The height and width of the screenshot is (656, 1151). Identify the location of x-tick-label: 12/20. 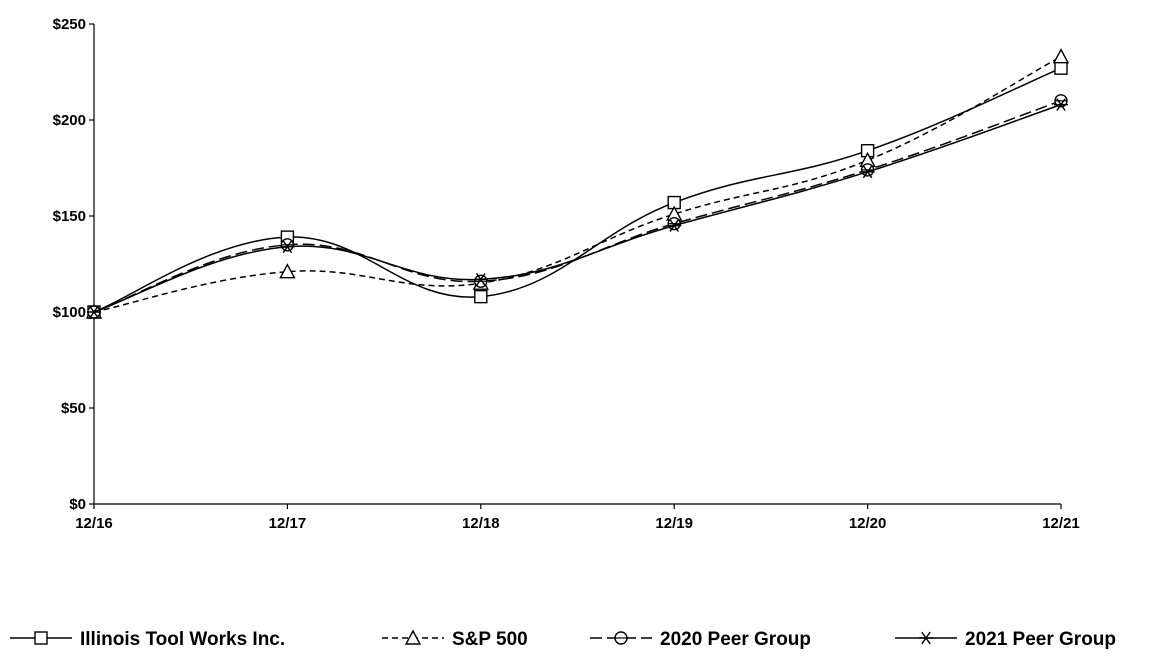
(868, 523).